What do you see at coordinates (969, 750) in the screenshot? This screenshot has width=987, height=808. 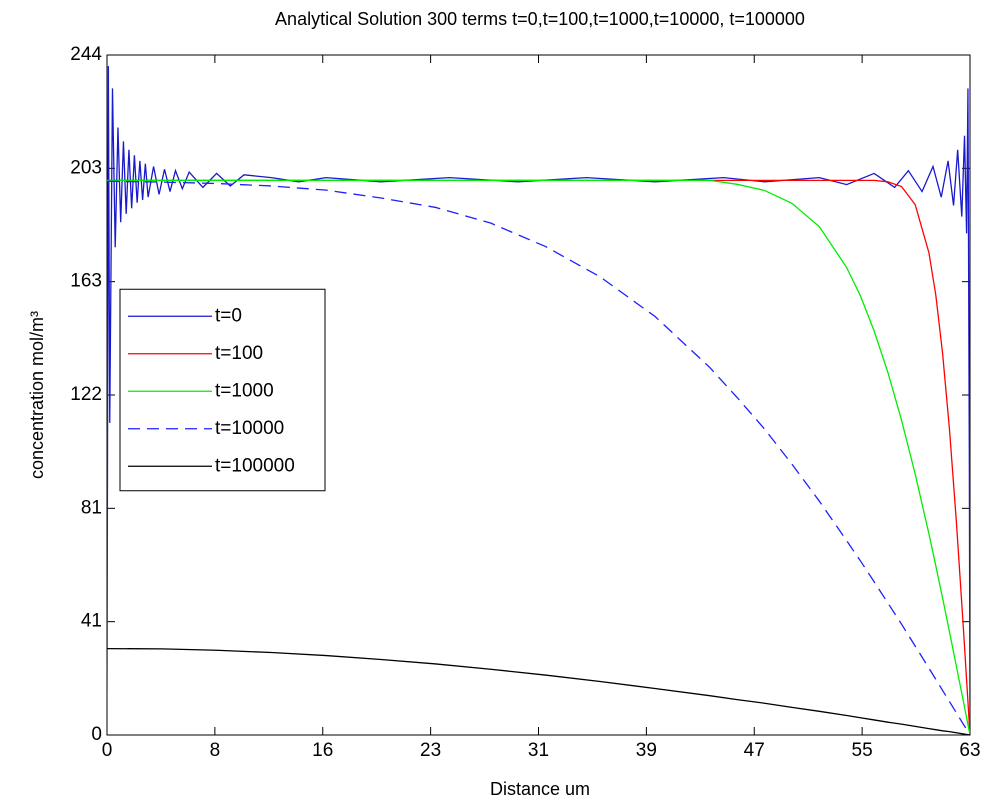 I see `x-tick-label: 63` at bounding box center [969, 750].